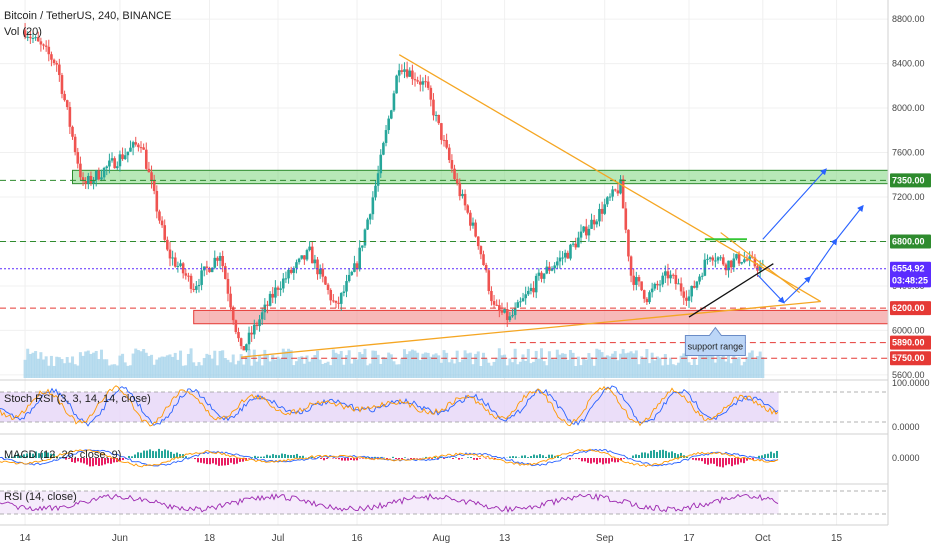 This screenshot has height=550, width=932. I want to click on stoch-axis-100: 100.0000, so click(911, 383).